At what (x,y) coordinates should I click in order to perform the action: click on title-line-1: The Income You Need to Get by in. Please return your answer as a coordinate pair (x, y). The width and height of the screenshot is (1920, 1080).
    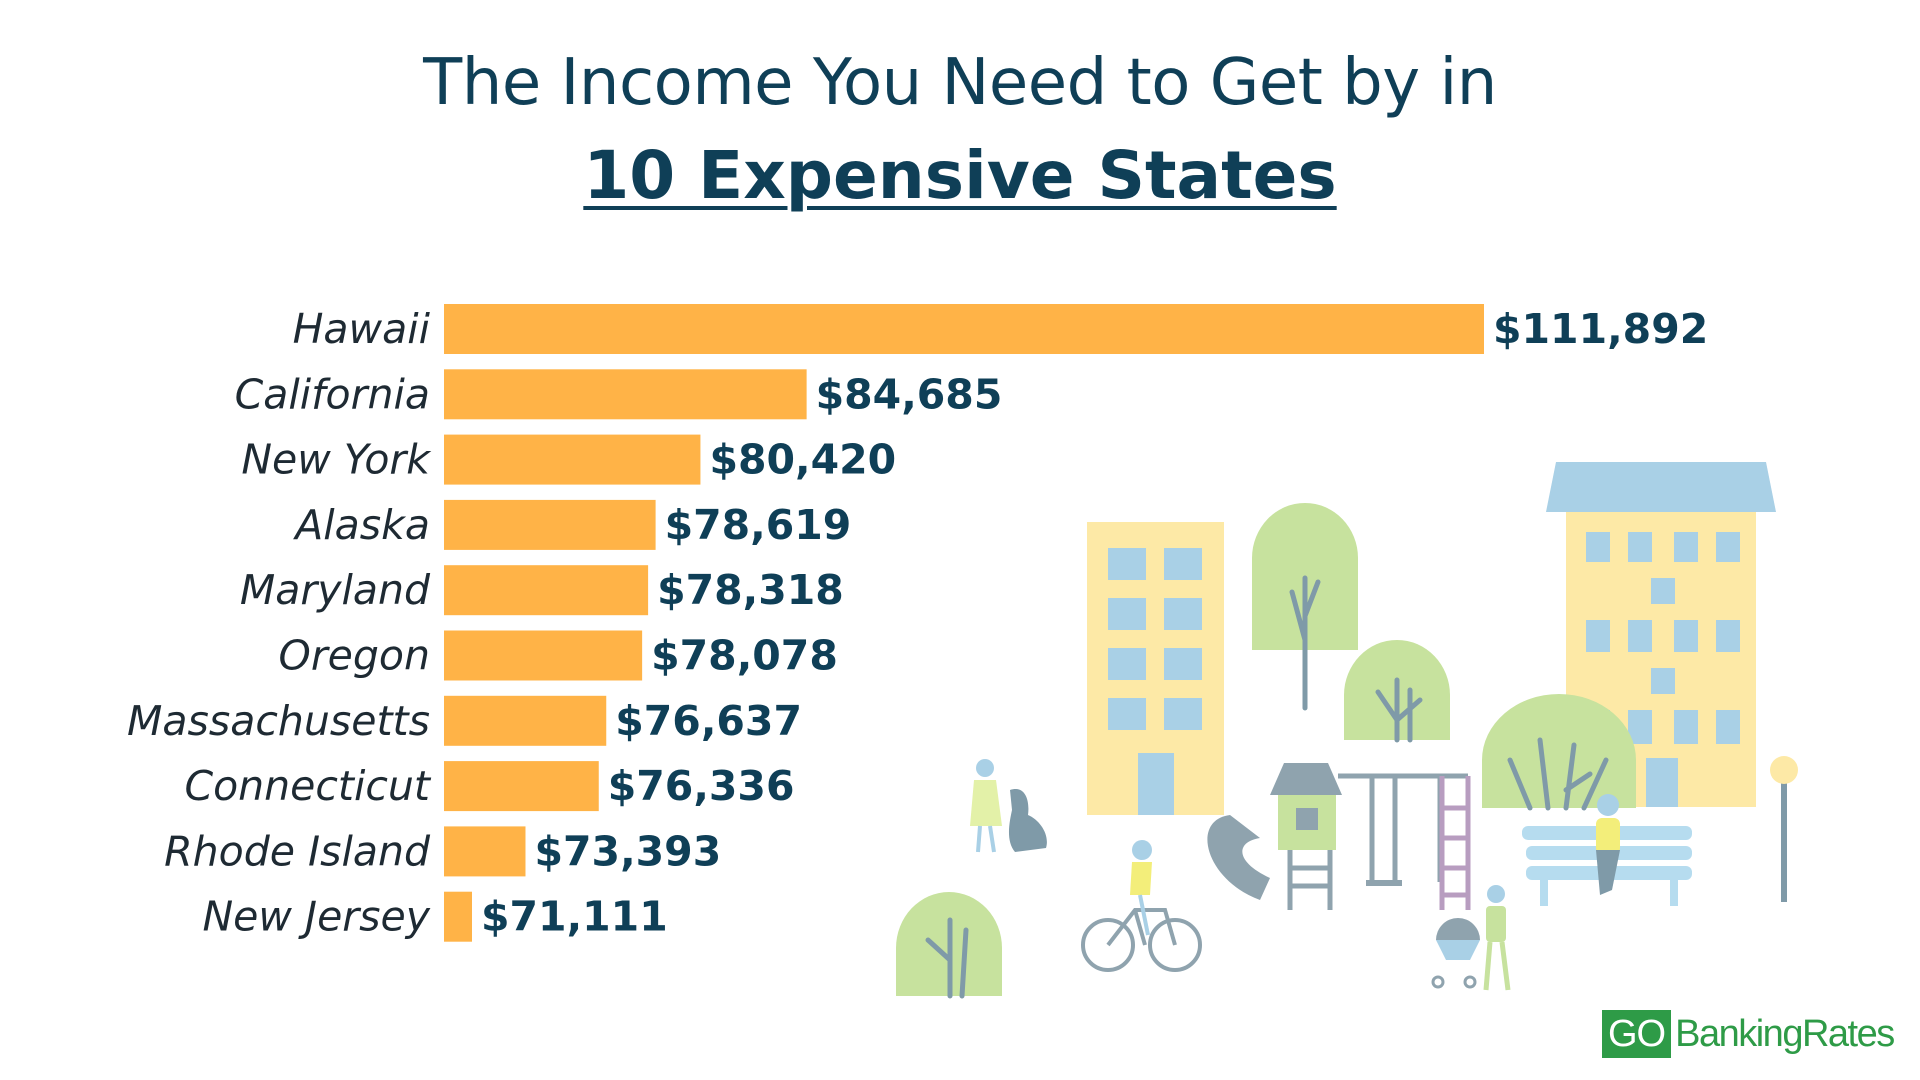
    Looking at the image, I should click on (960, 83).